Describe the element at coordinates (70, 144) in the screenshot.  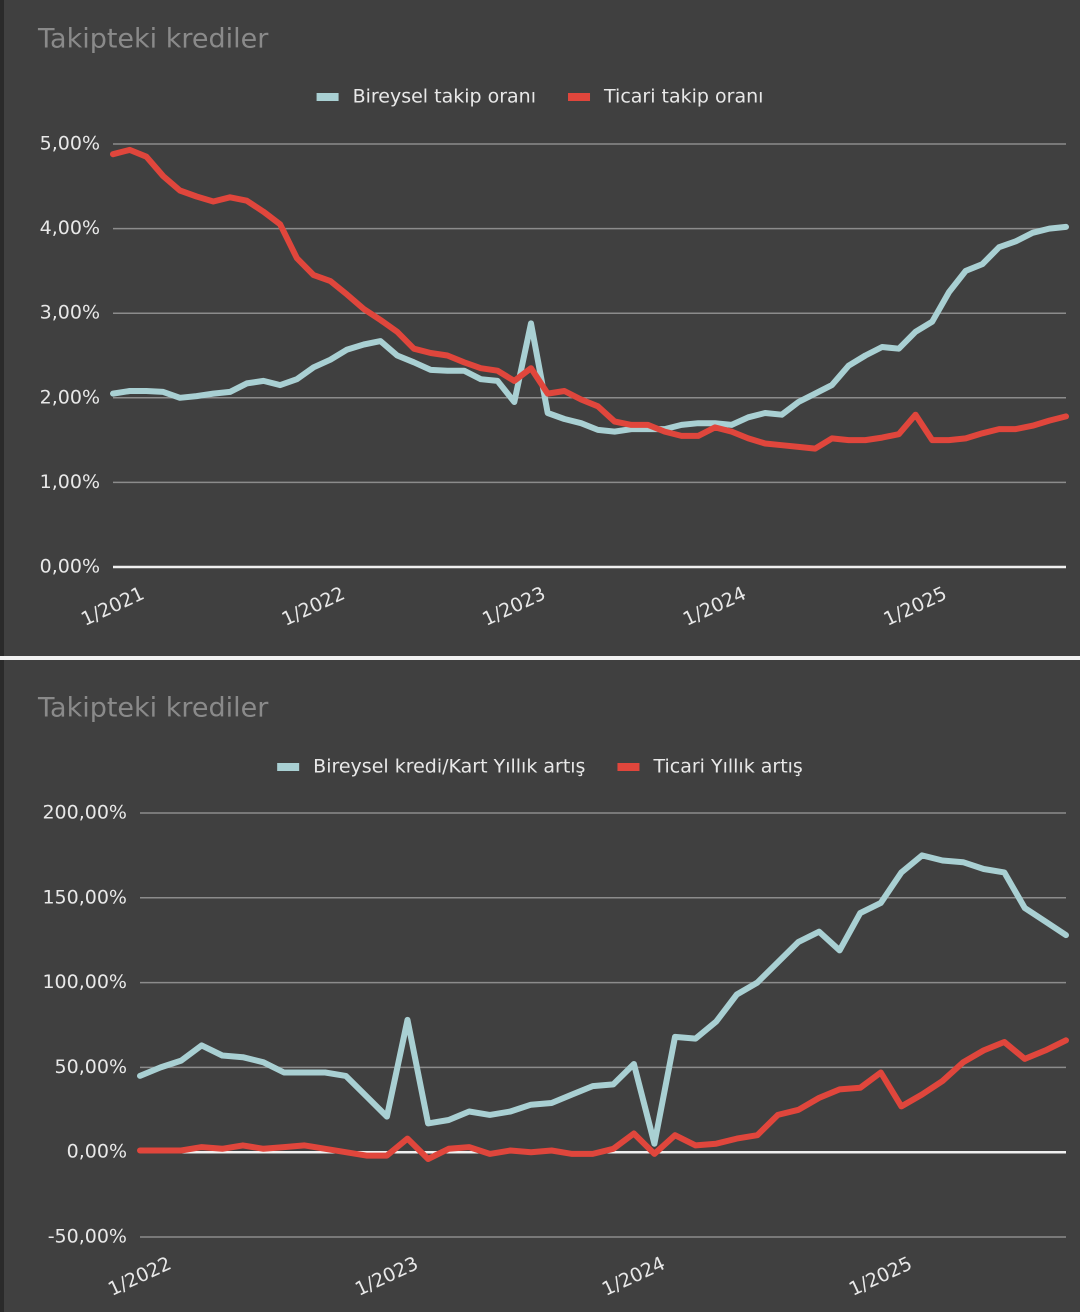
I see `y-tick-label: 5,00%` at that location.